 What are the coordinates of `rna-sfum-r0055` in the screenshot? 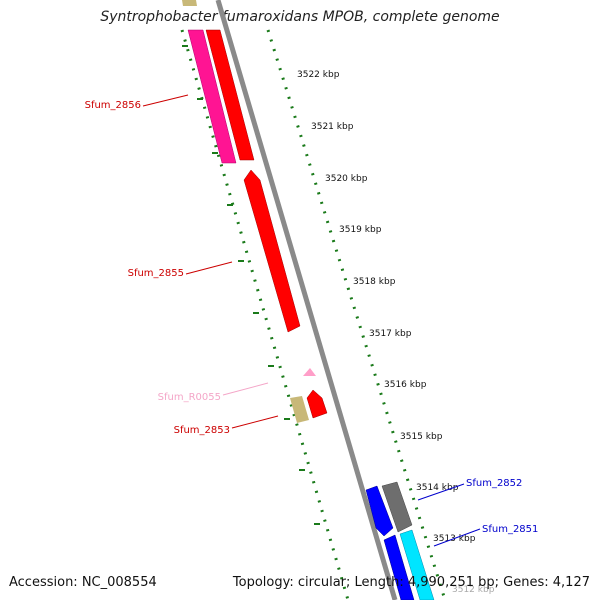 It's located at (309, 372).